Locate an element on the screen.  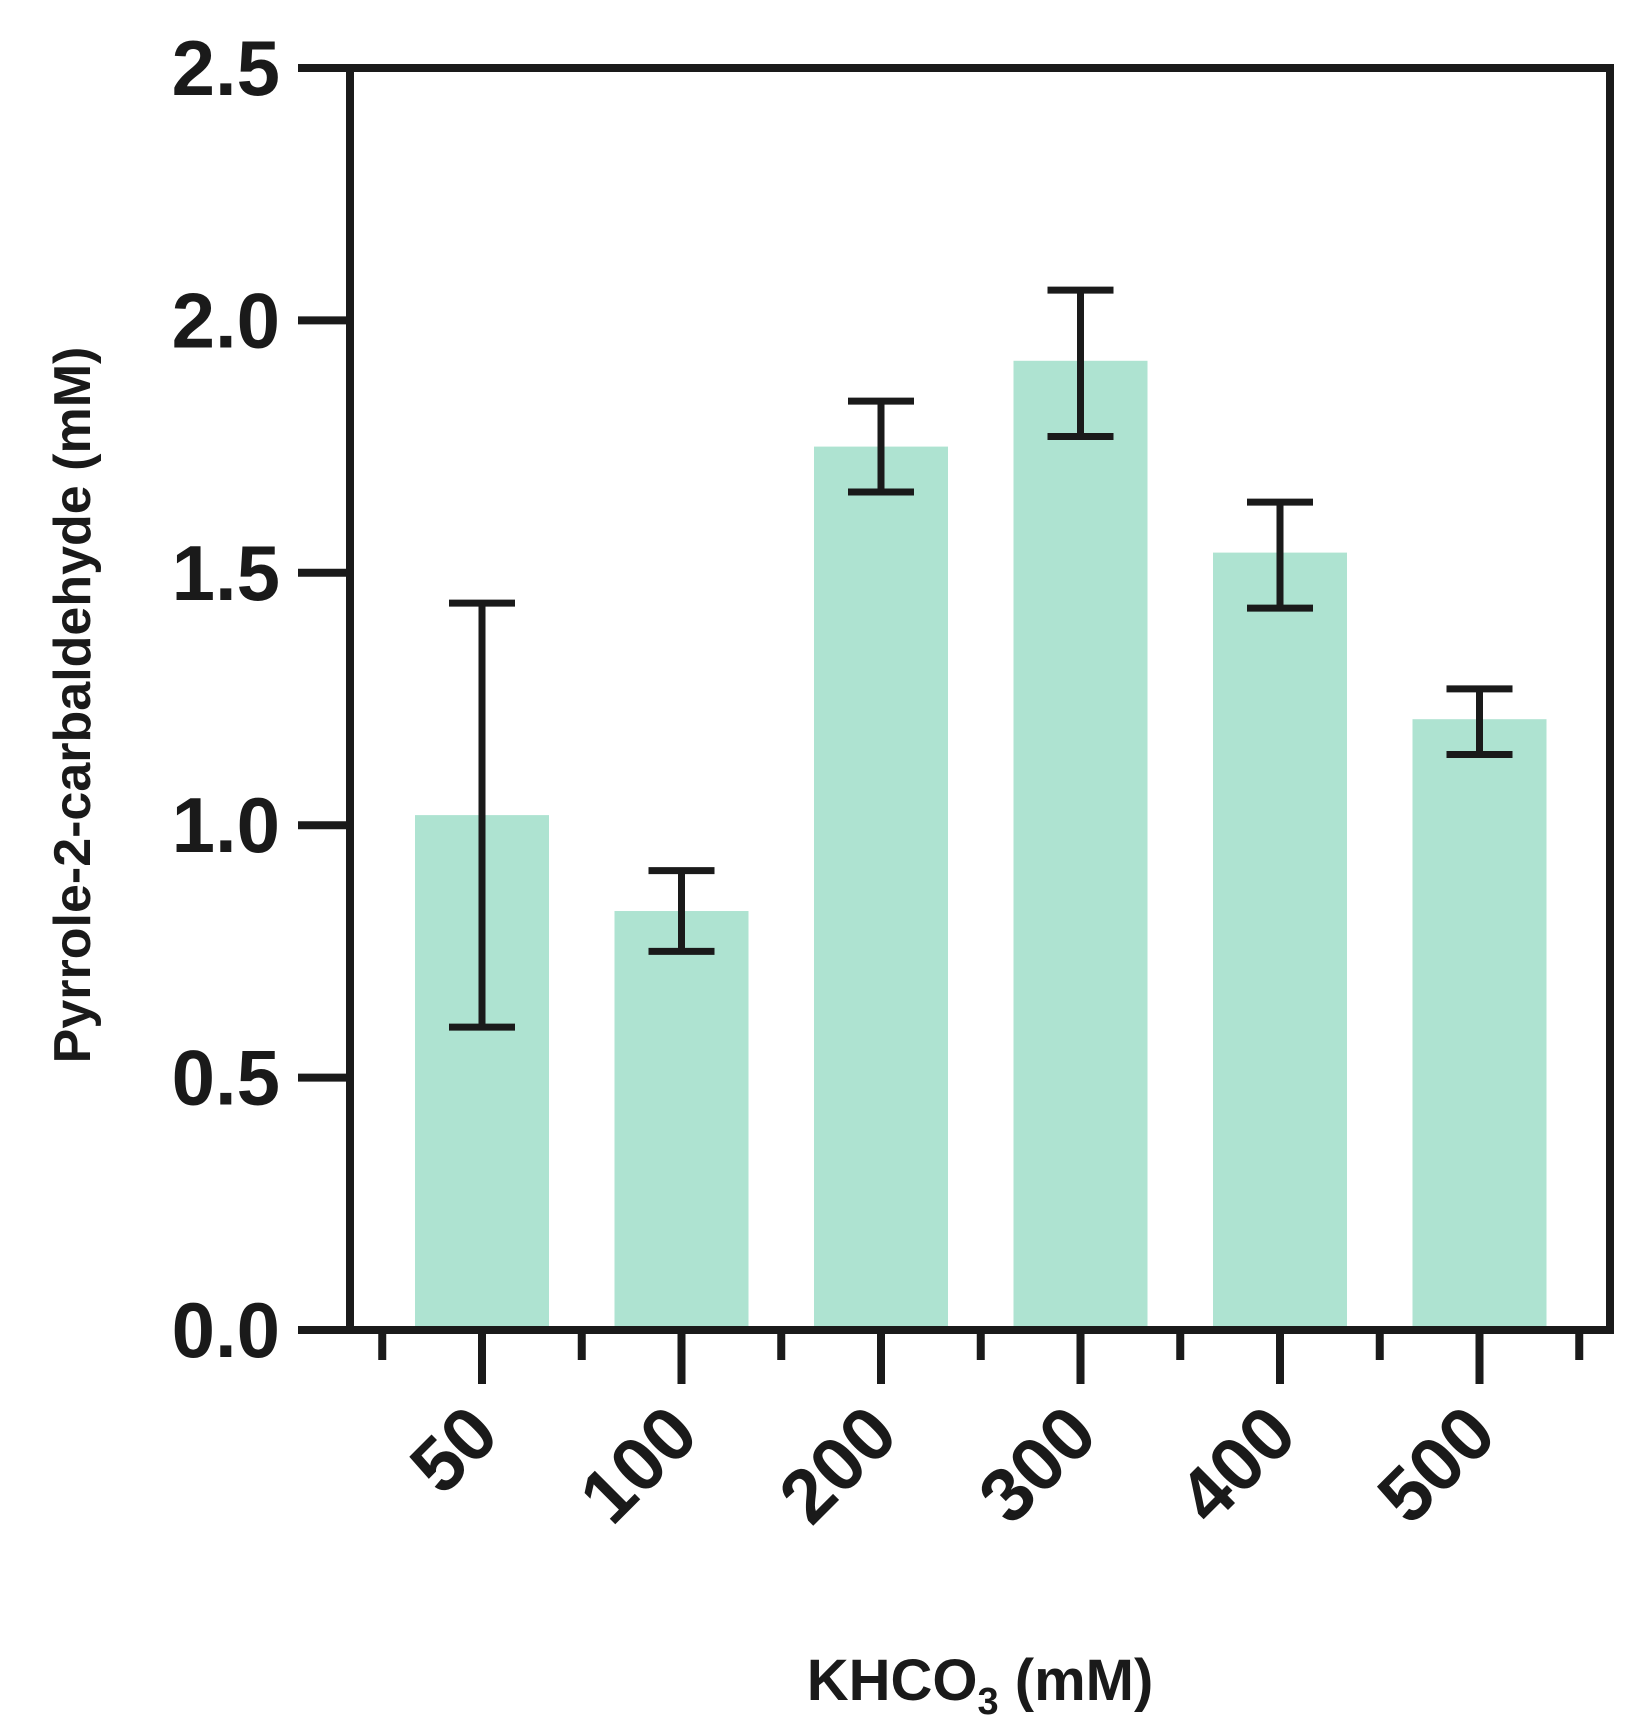
x-axis-title-subscript: 3 is located at coordinates (988, 1702).